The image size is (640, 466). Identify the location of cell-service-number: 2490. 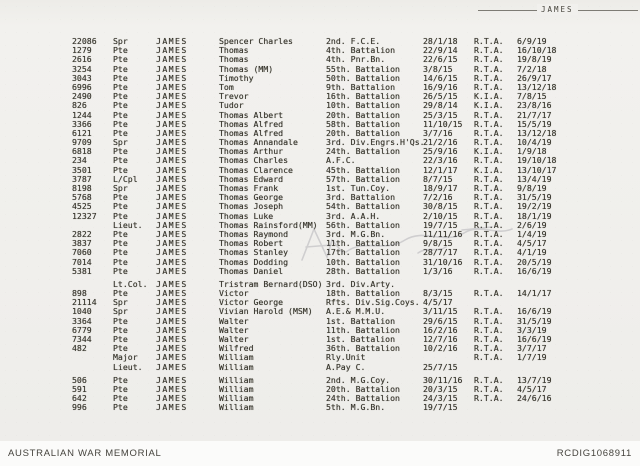
(82, 96).